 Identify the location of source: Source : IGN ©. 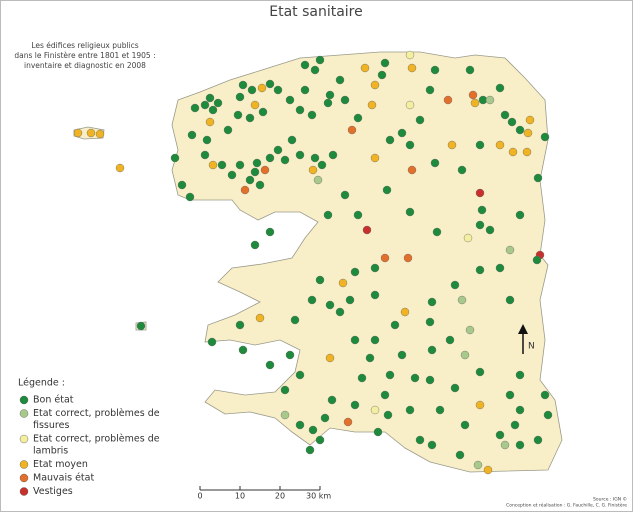
(610, 499).